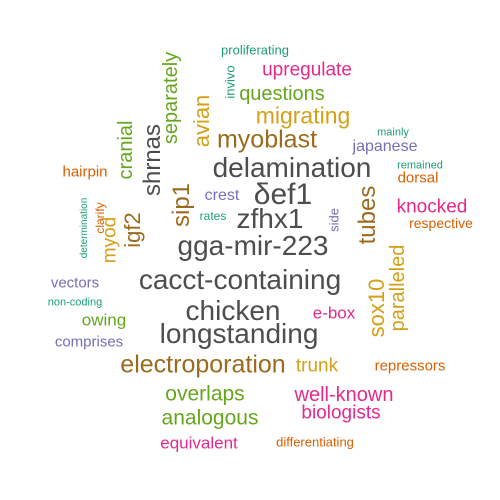  Describe the element at coordinates (152, 160) in the screenshot. I see `word-shrnas: shrnas` at that location.